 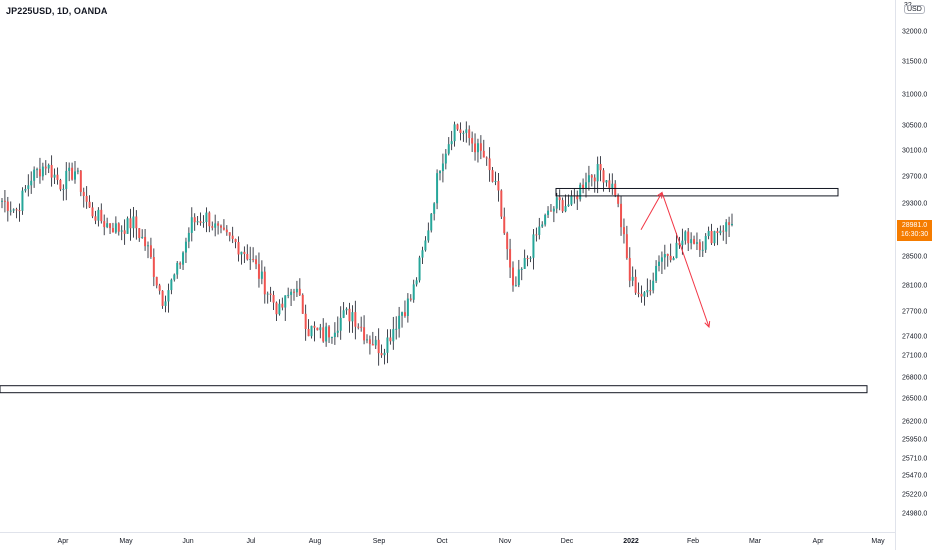 What do you see at coordinates (915, 399) in the screenshot?
I see `price-tick-label: 26500.0` at bounding box center [915, 399].